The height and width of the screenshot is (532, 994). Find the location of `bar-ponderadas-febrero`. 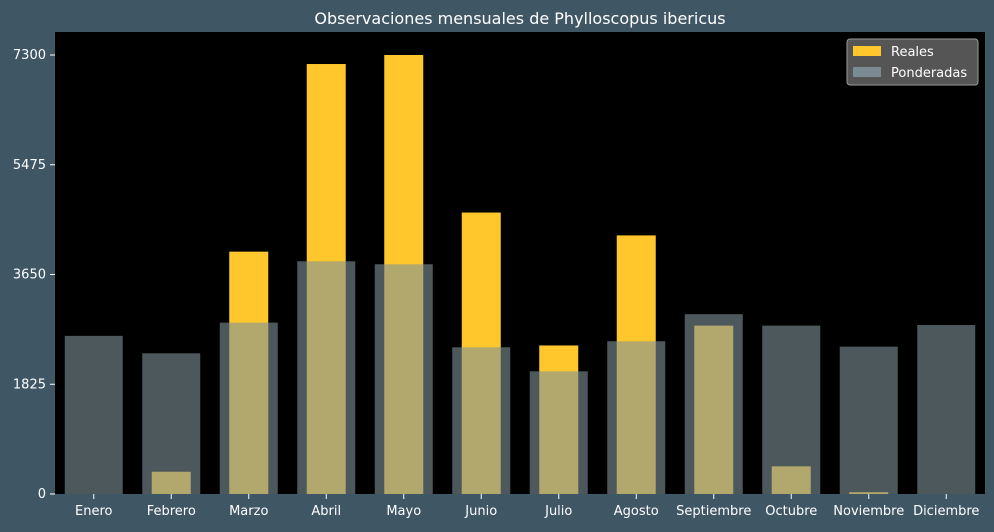

bar-ponderadas-febrero is located at coordinates (171, 423).